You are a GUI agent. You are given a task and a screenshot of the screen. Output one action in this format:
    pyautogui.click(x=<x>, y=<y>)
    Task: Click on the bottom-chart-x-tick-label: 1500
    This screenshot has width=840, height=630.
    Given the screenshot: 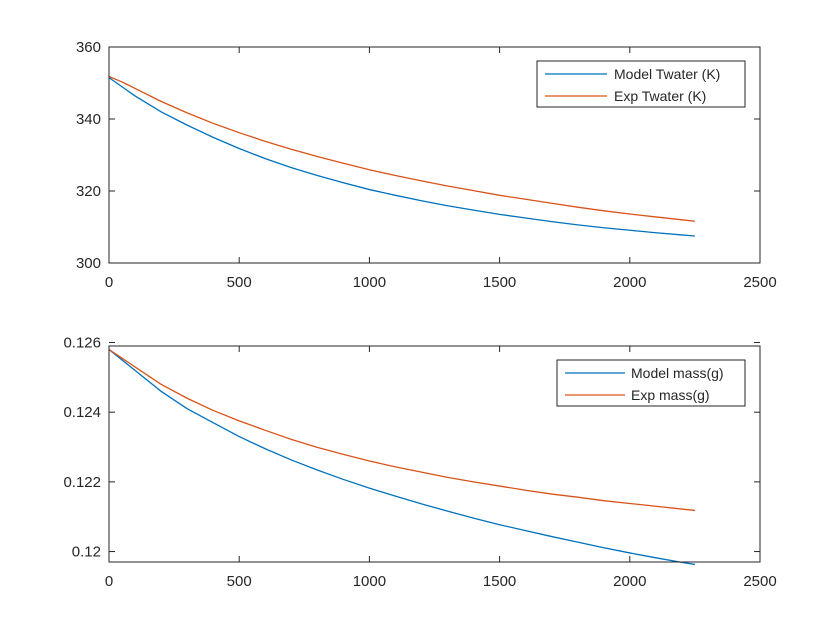 What is the action you would take?
    pyautogui.click(x=499, y=581)
    